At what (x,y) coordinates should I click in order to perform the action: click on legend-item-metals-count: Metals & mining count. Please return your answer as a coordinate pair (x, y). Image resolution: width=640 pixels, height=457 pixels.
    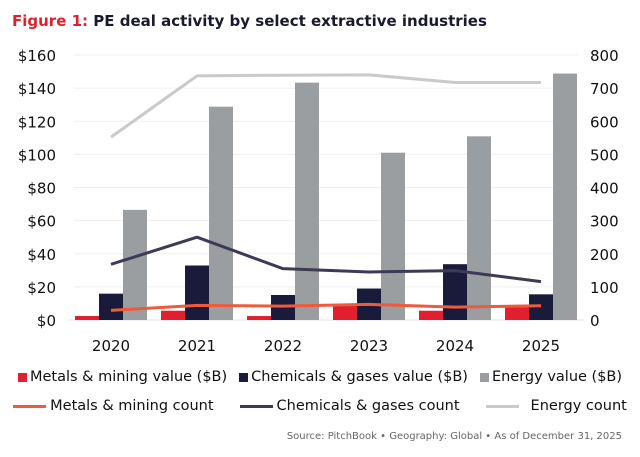
    Looking at the image, I should click on (113, 406).